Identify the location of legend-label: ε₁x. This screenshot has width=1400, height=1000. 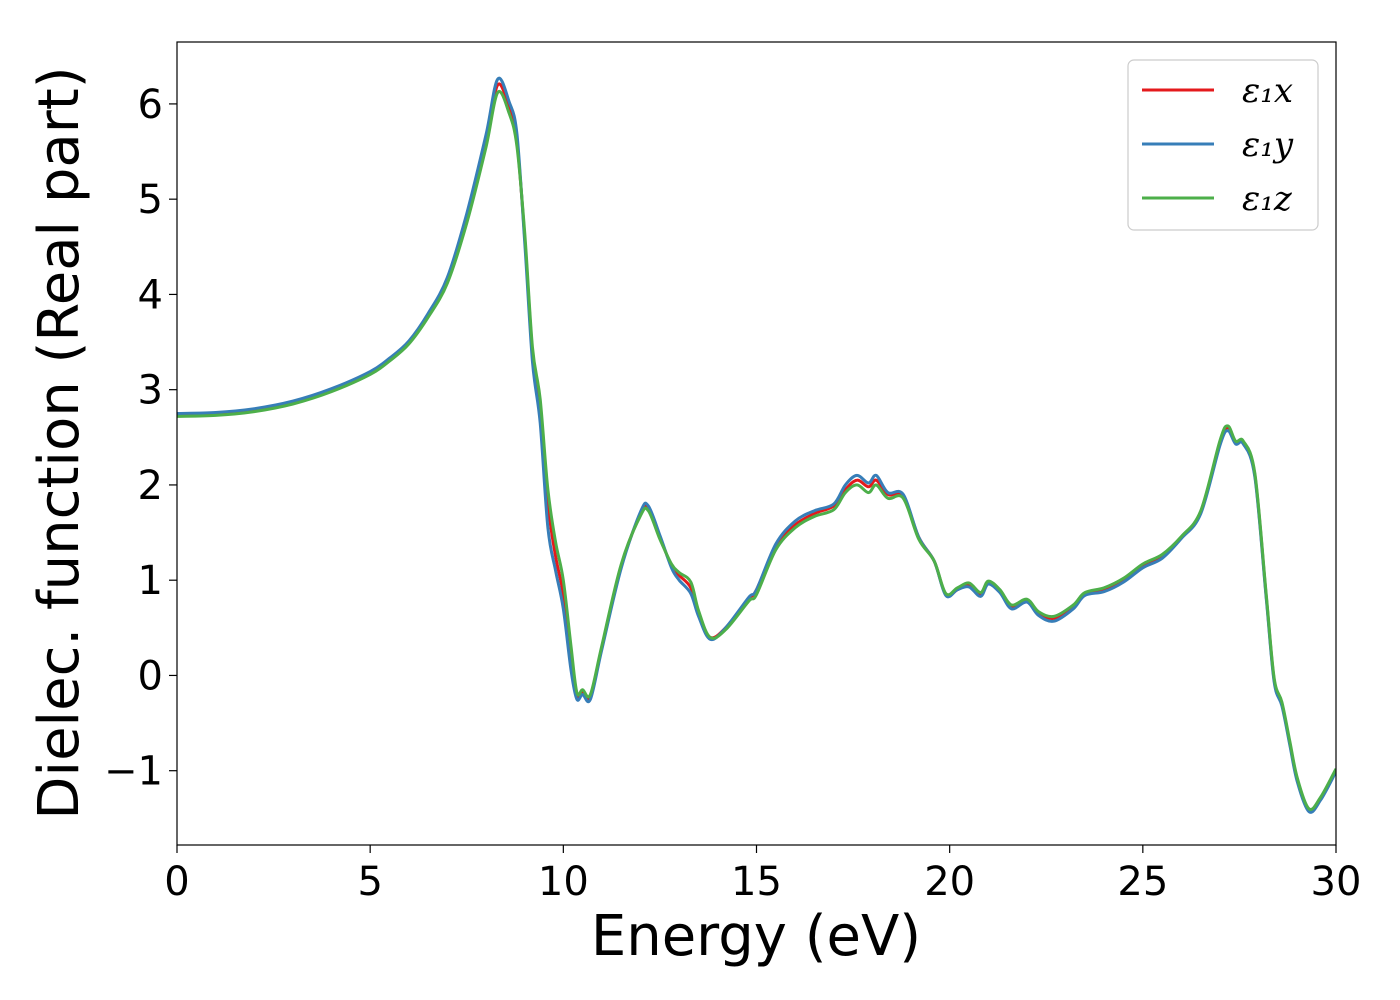
(1267, 91).